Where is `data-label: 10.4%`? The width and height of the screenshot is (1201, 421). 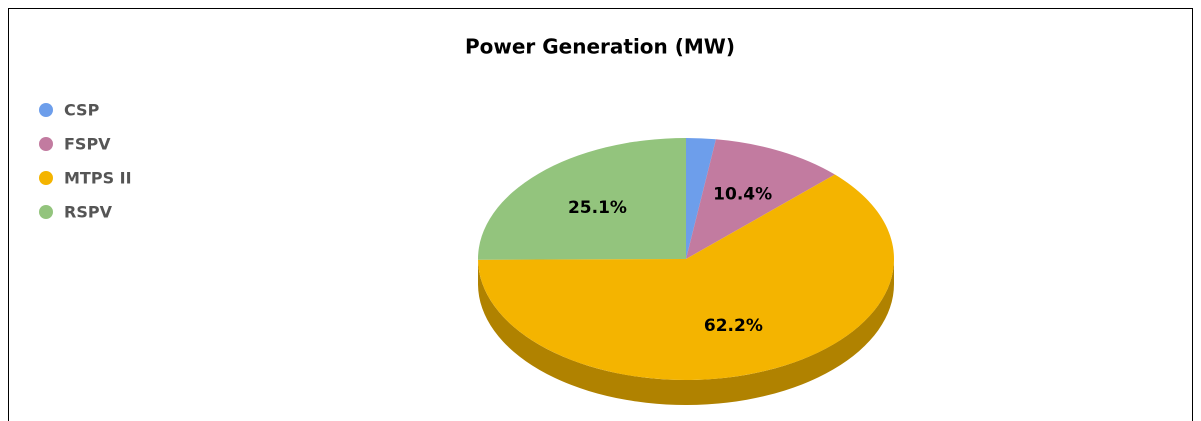
data-label: 10.4% is located at coordinates (742, 194).